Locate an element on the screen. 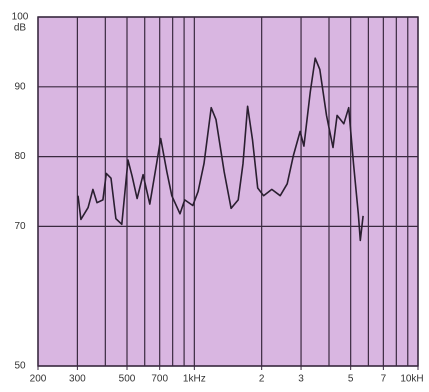 Image resolution: width=429 pixels, height=392 pixels. x-tick-label: 300 is located at coordinates (77, 379).